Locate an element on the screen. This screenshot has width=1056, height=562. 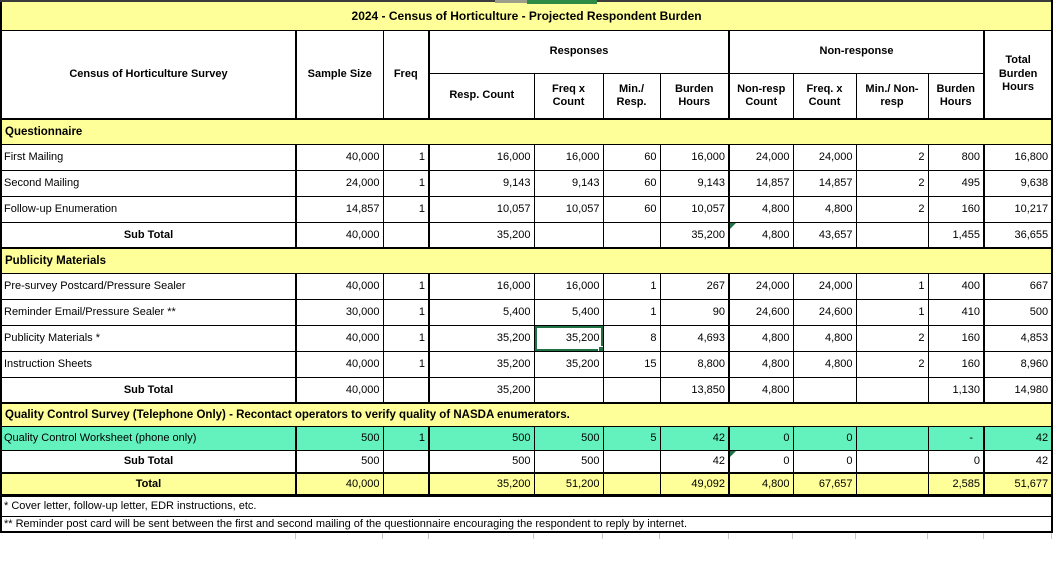
data-cell: 30,000 is located at coordinates (339, 312).